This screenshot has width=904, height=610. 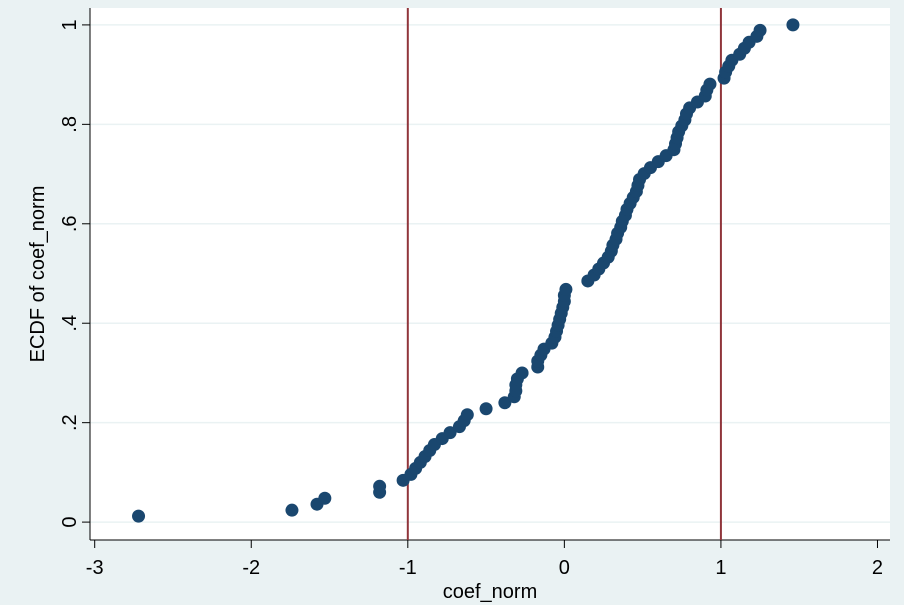 What do you see at coordinates (877, 568) in the screenshot?
I see `x-tick-label: 2` at bounding box center [877, 568].